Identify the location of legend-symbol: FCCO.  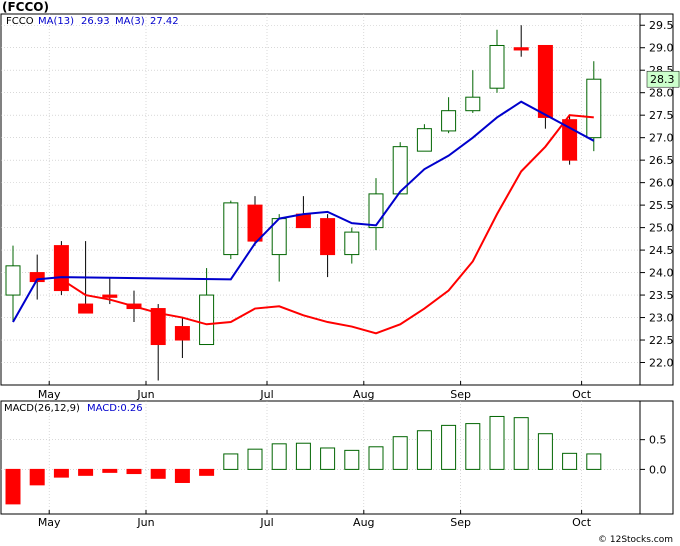
(20, 21).